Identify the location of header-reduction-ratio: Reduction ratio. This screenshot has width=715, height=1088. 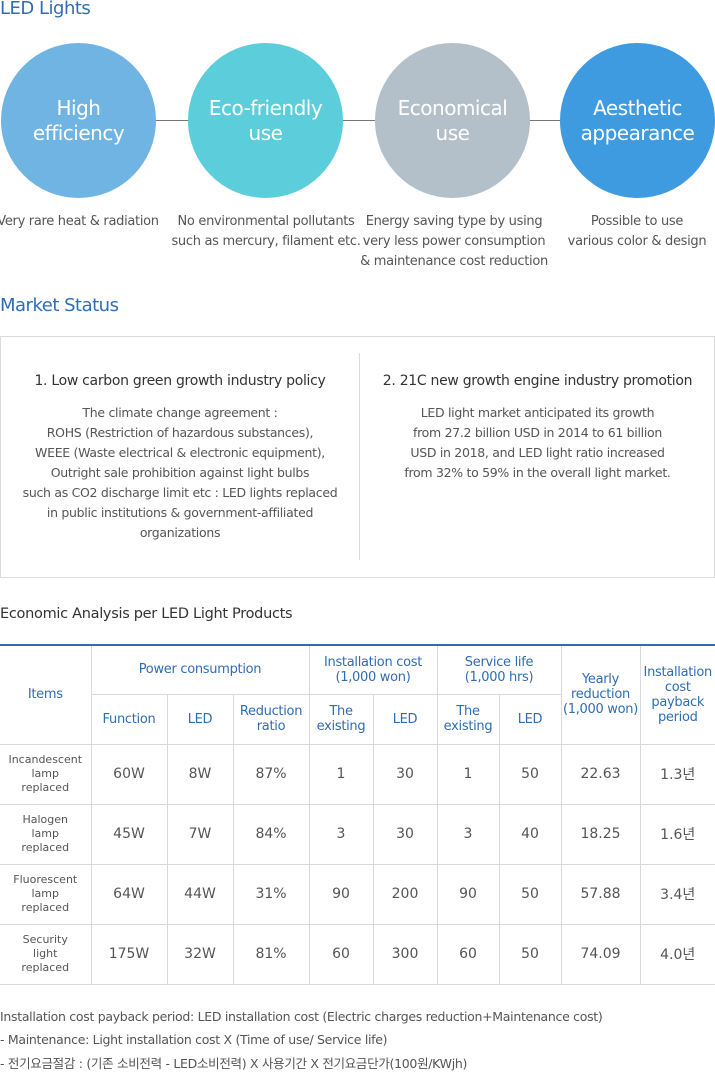
(271, 719).